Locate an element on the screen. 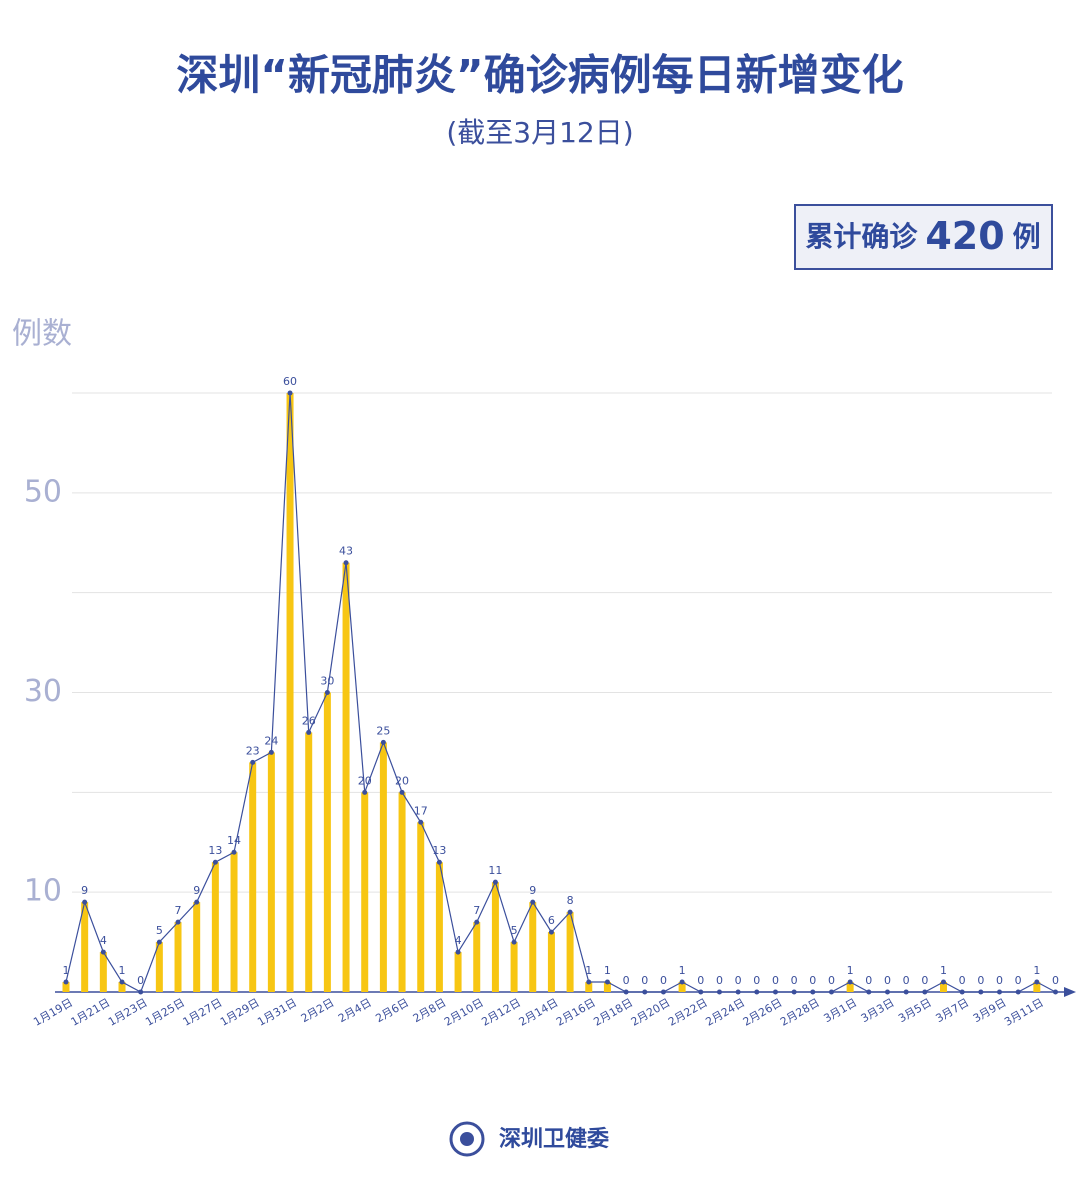 The width and height of the screenshot is (1080, 1187). chart-subtitle: (截至3月12日) is located at coordinates (539, 132).